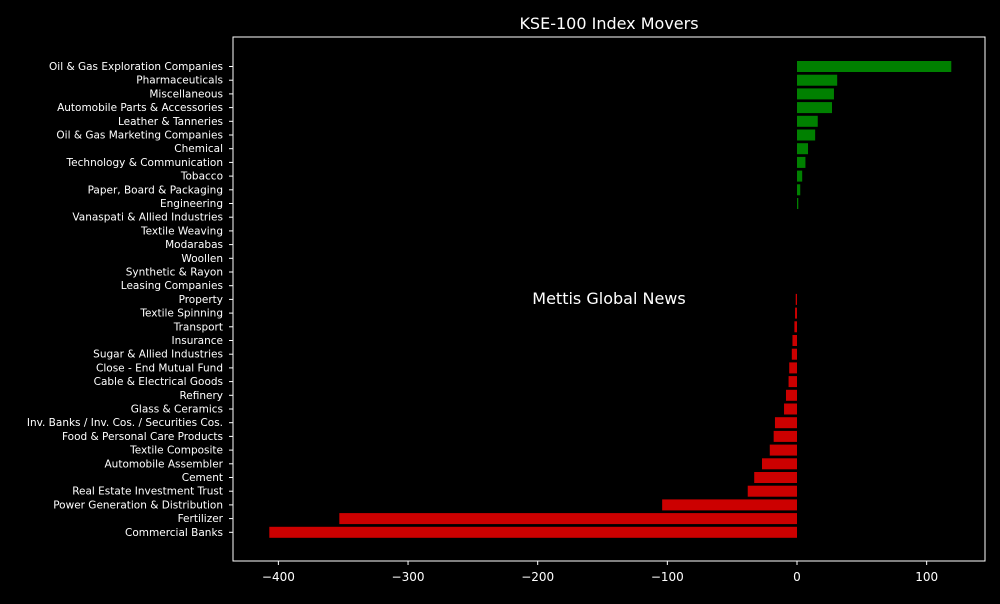  Describe the element at coordinates (194, 245) in the screenshot. I see `y-tick-label: Modarabas` at that location.